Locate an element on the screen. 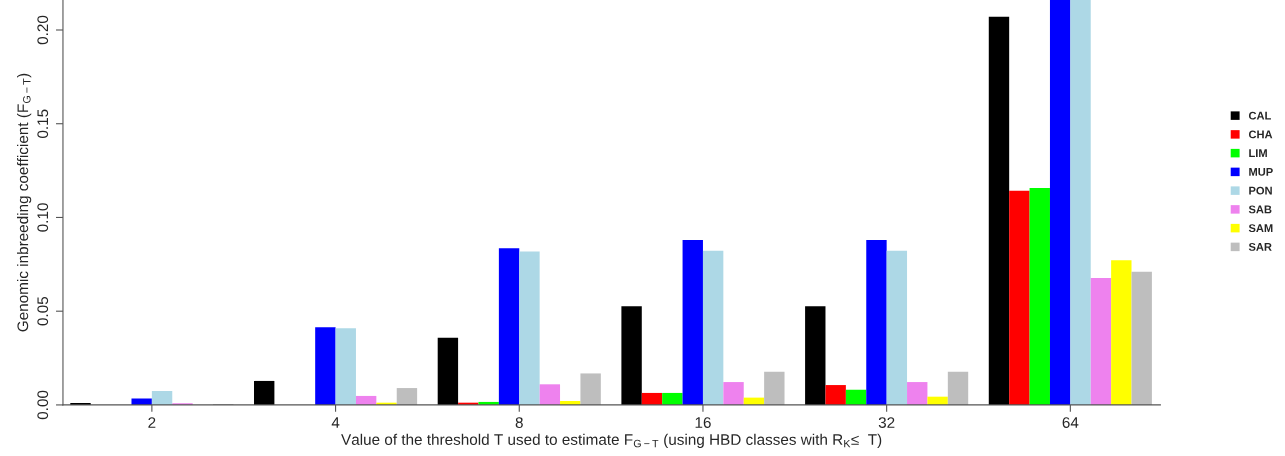  x-tick-label: 64 is located at coordinates (1070, 422).